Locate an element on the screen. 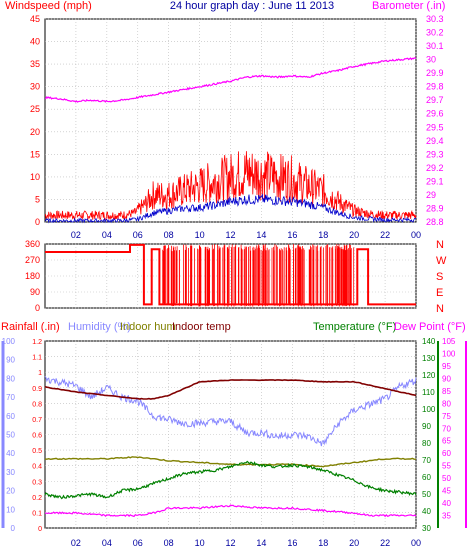  x-tick-temp-02: 02 is located at coordinates (76, 543).